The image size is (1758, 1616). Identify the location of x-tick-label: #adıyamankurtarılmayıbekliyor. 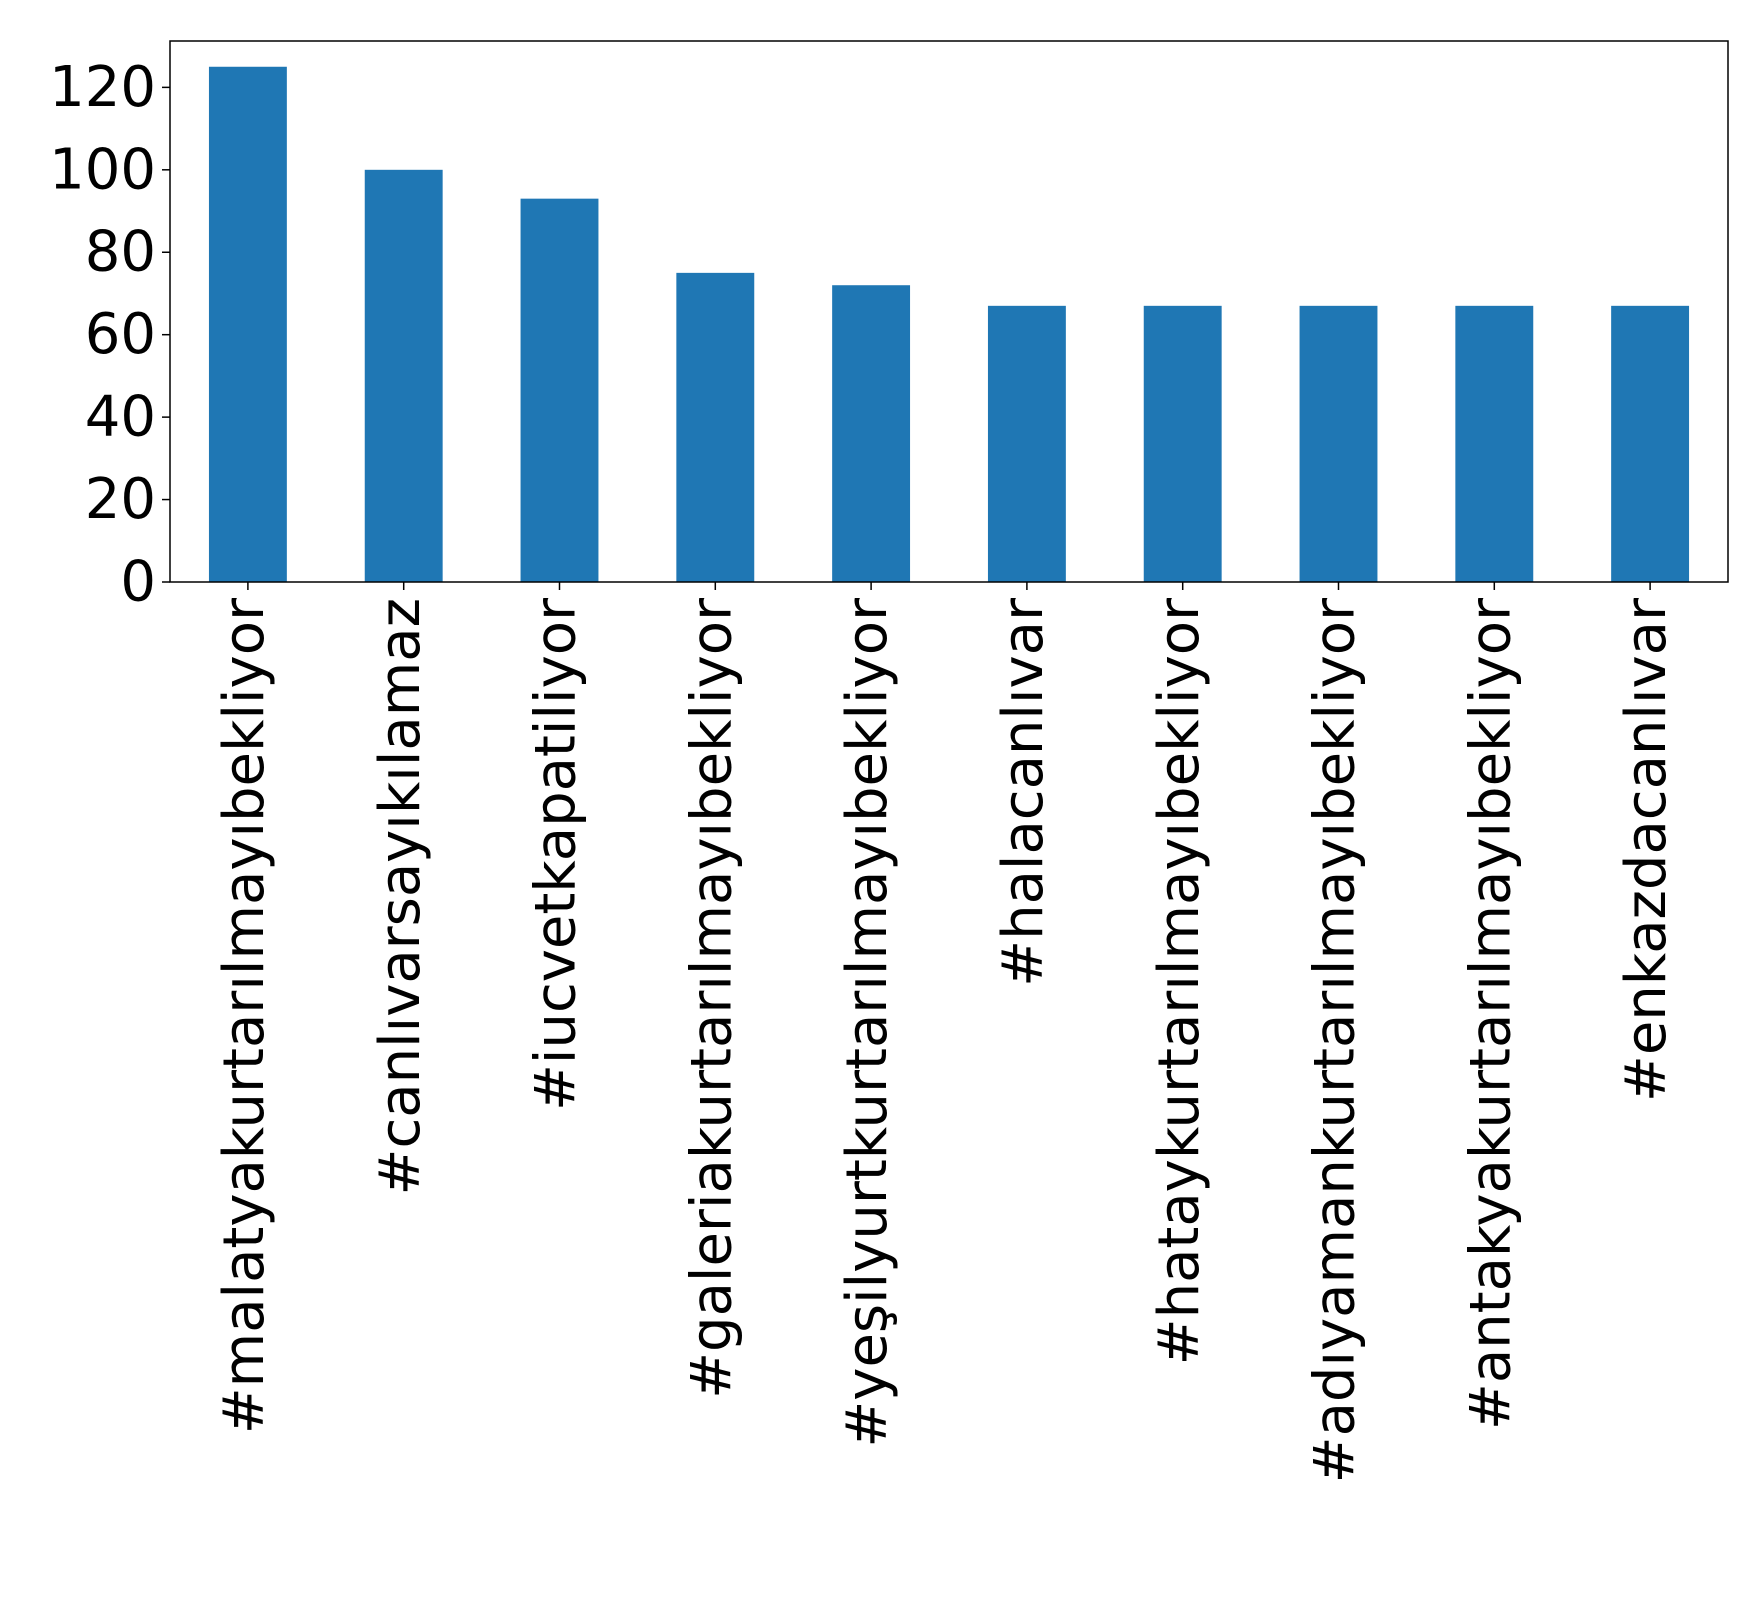
(1335, 1040).